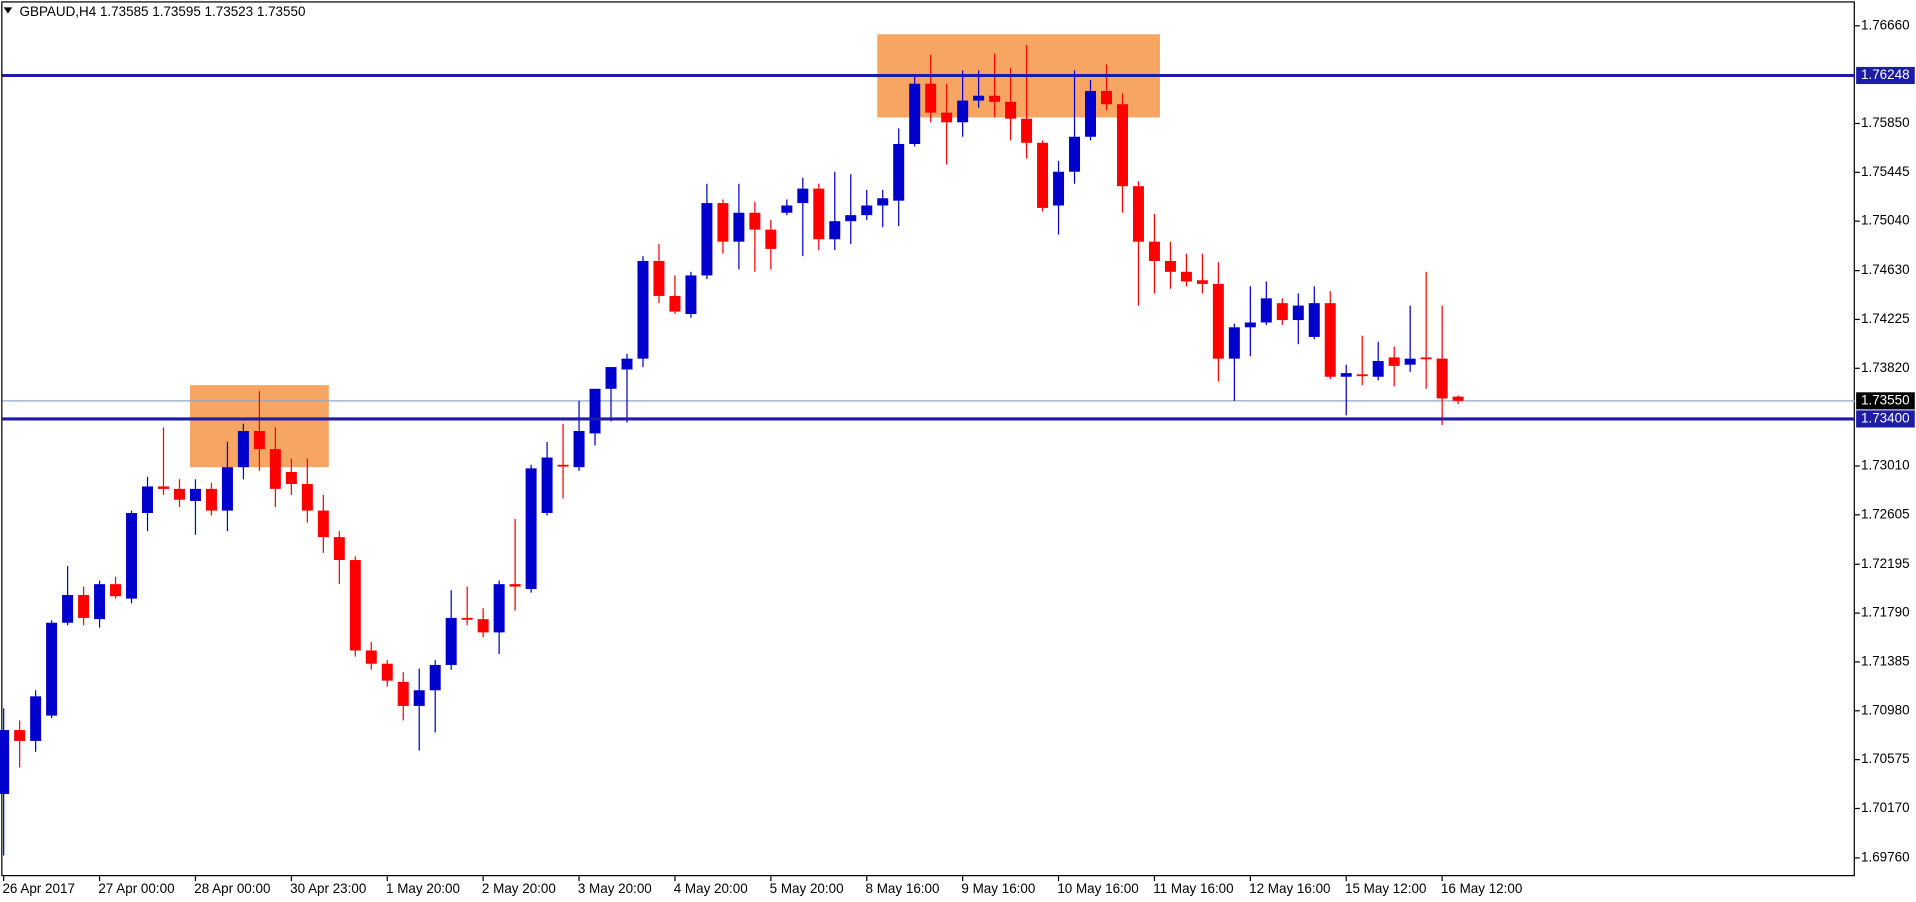 The image size is (1916, 902). I want to click on y-tick-label: 1.73010, so click(1885, 465).